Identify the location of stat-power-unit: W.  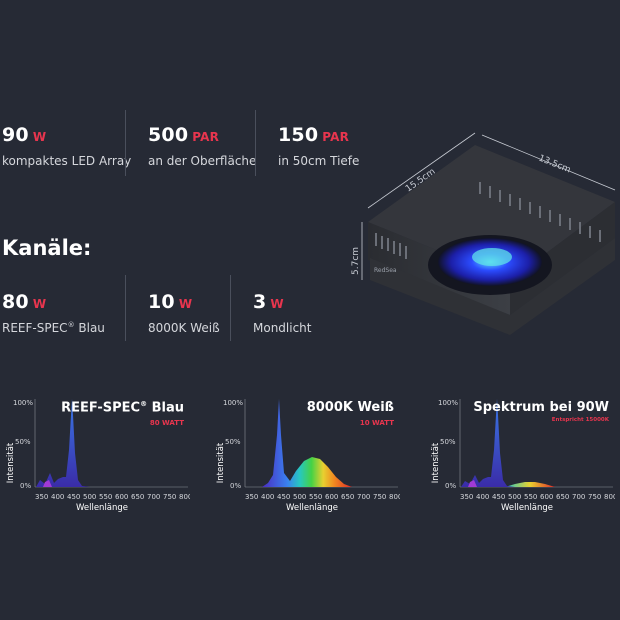
(39, 137).